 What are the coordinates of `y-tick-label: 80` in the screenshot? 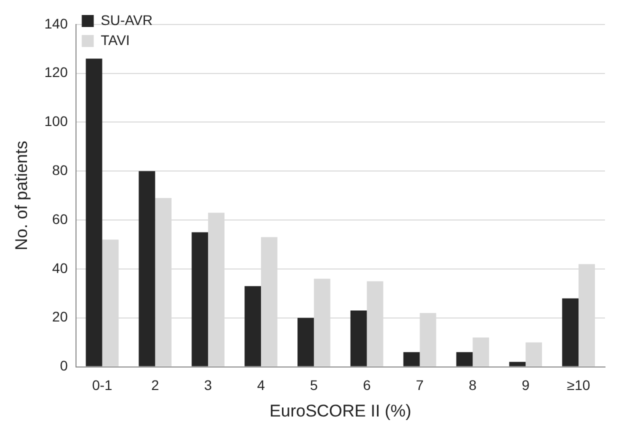 It's located at (60, 170).